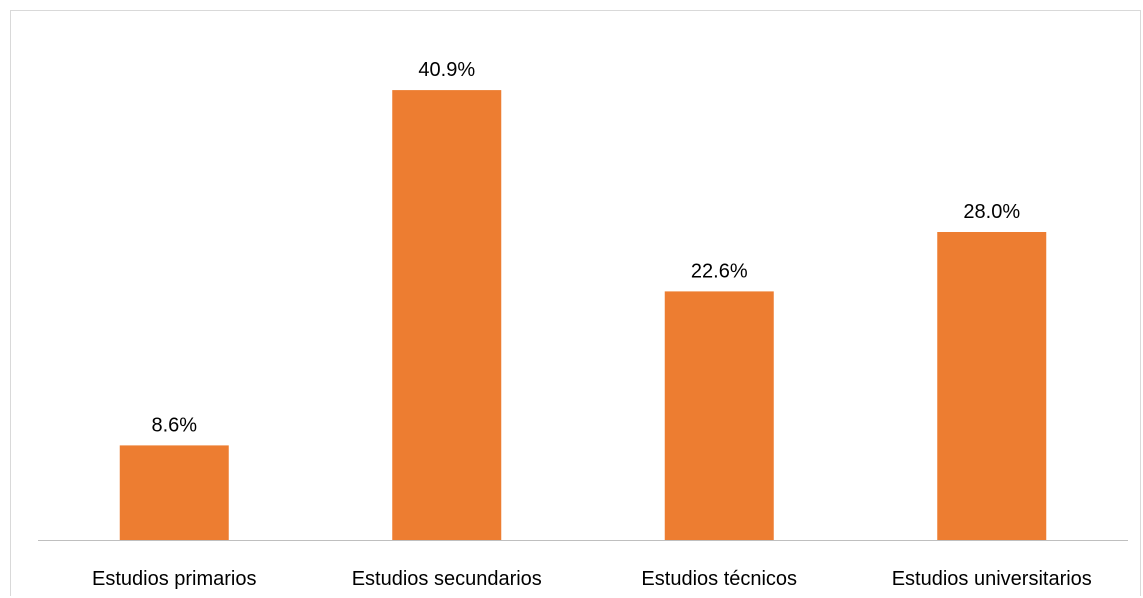 This screenshot has height=598, width=1143. I want to click on category-label-3: Estudios técnicos, so click(719, 579).